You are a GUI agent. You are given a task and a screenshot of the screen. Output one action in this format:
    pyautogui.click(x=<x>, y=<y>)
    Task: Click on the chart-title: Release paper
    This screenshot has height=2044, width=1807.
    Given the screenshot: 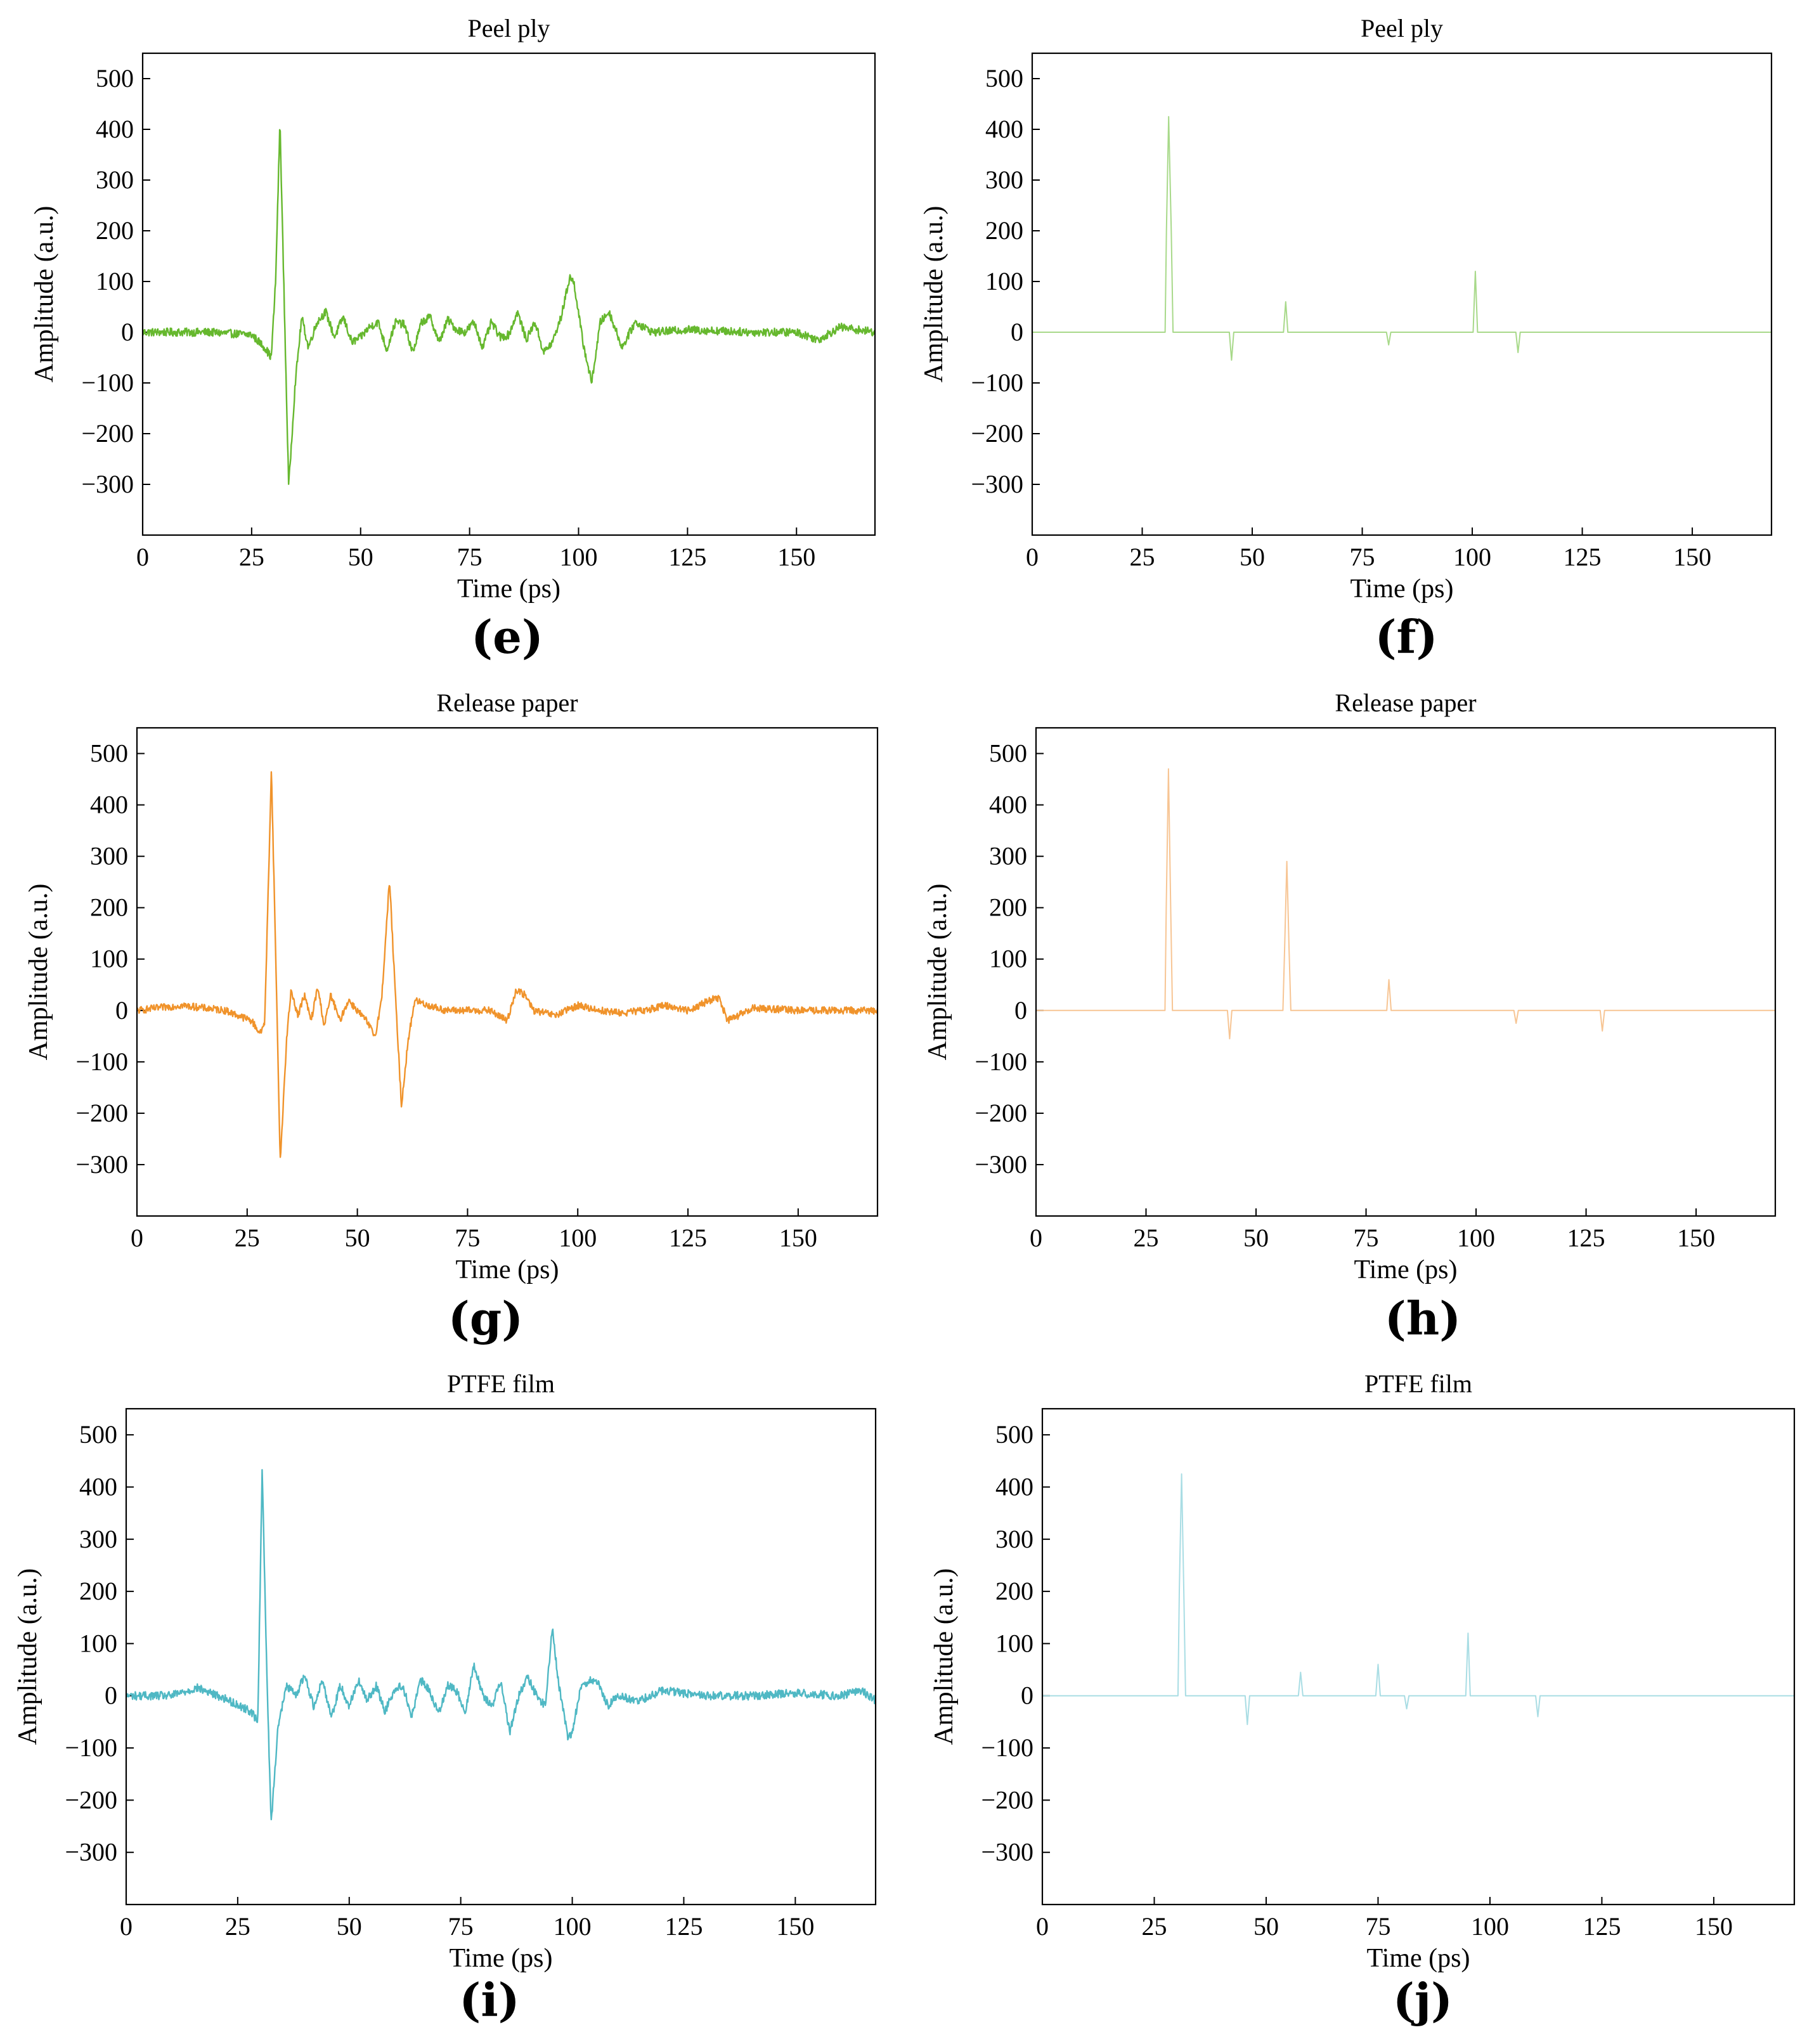 What is the action you would take?
    pyautogui.click(x=1406, y=703)
    